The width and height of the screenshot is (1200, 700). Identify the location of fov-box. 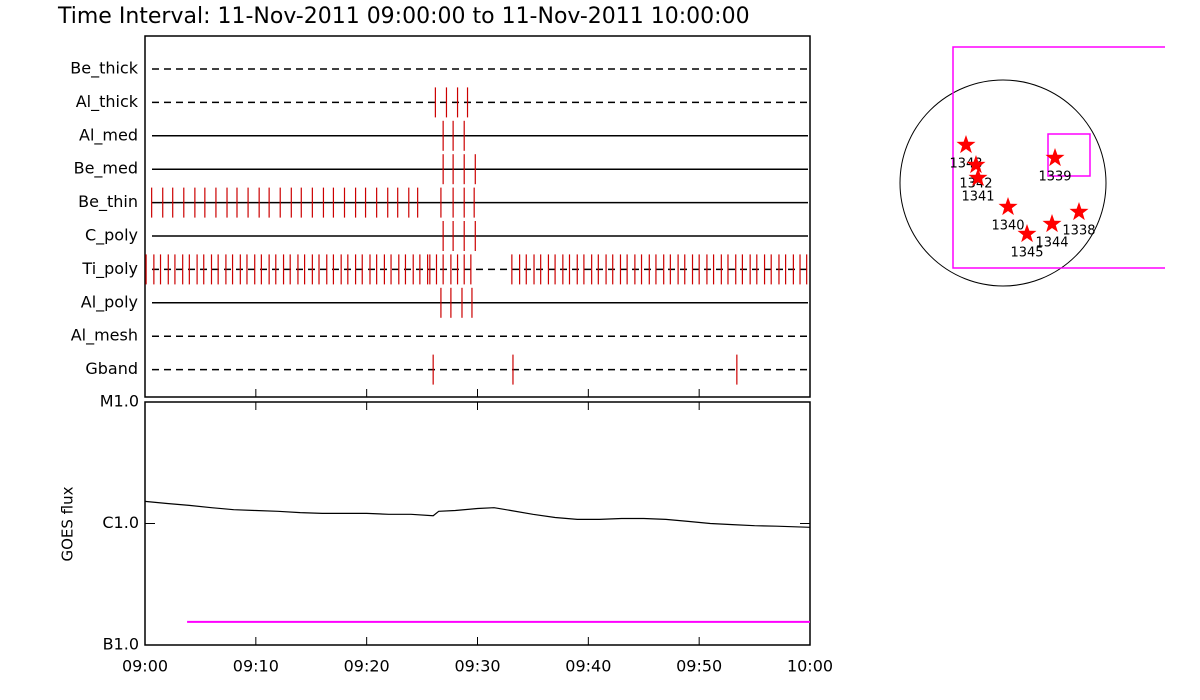
(1058, 157).